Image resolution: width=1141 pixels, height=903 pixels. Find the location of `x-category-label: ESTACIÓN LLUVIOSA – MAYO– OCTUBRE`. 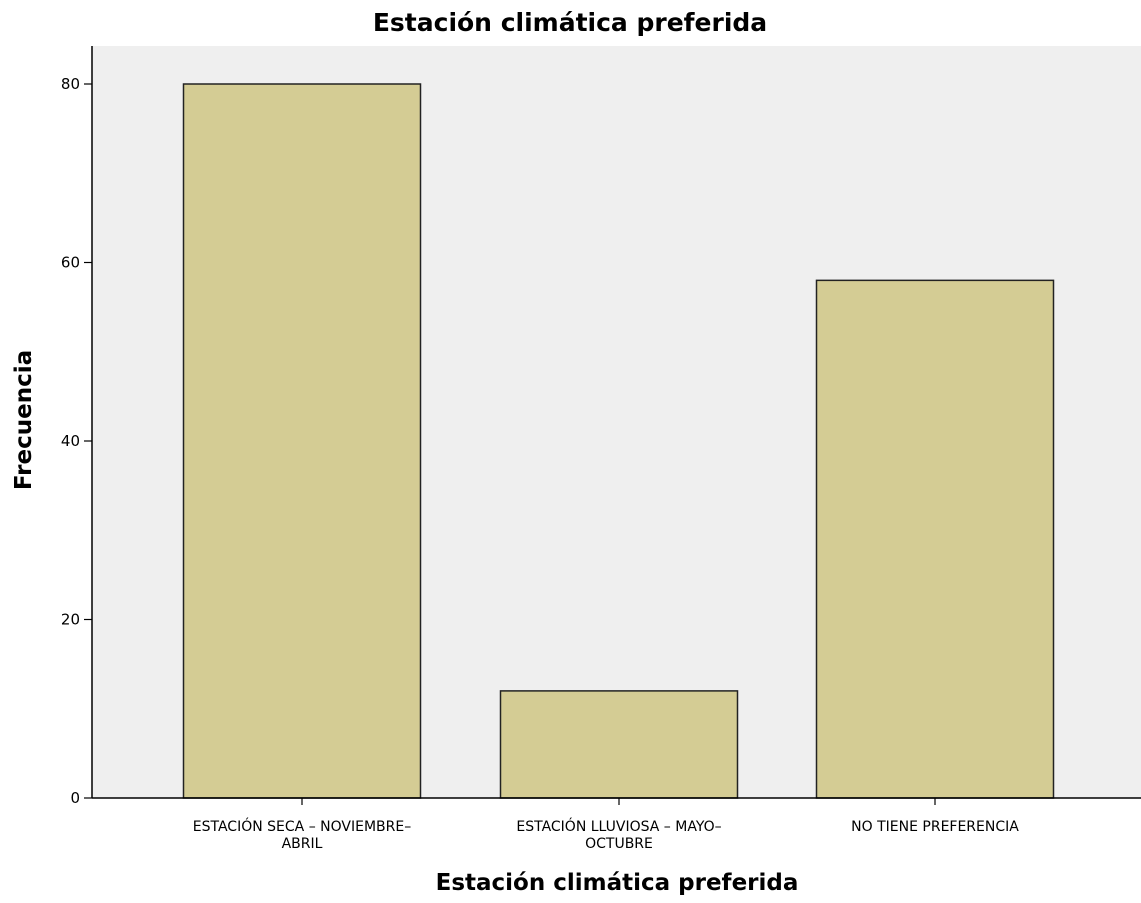

x-category-label: ESTACIÓN LLUVIOSA – MAYO– OCTUBRE is located at coordinates (618, 834).